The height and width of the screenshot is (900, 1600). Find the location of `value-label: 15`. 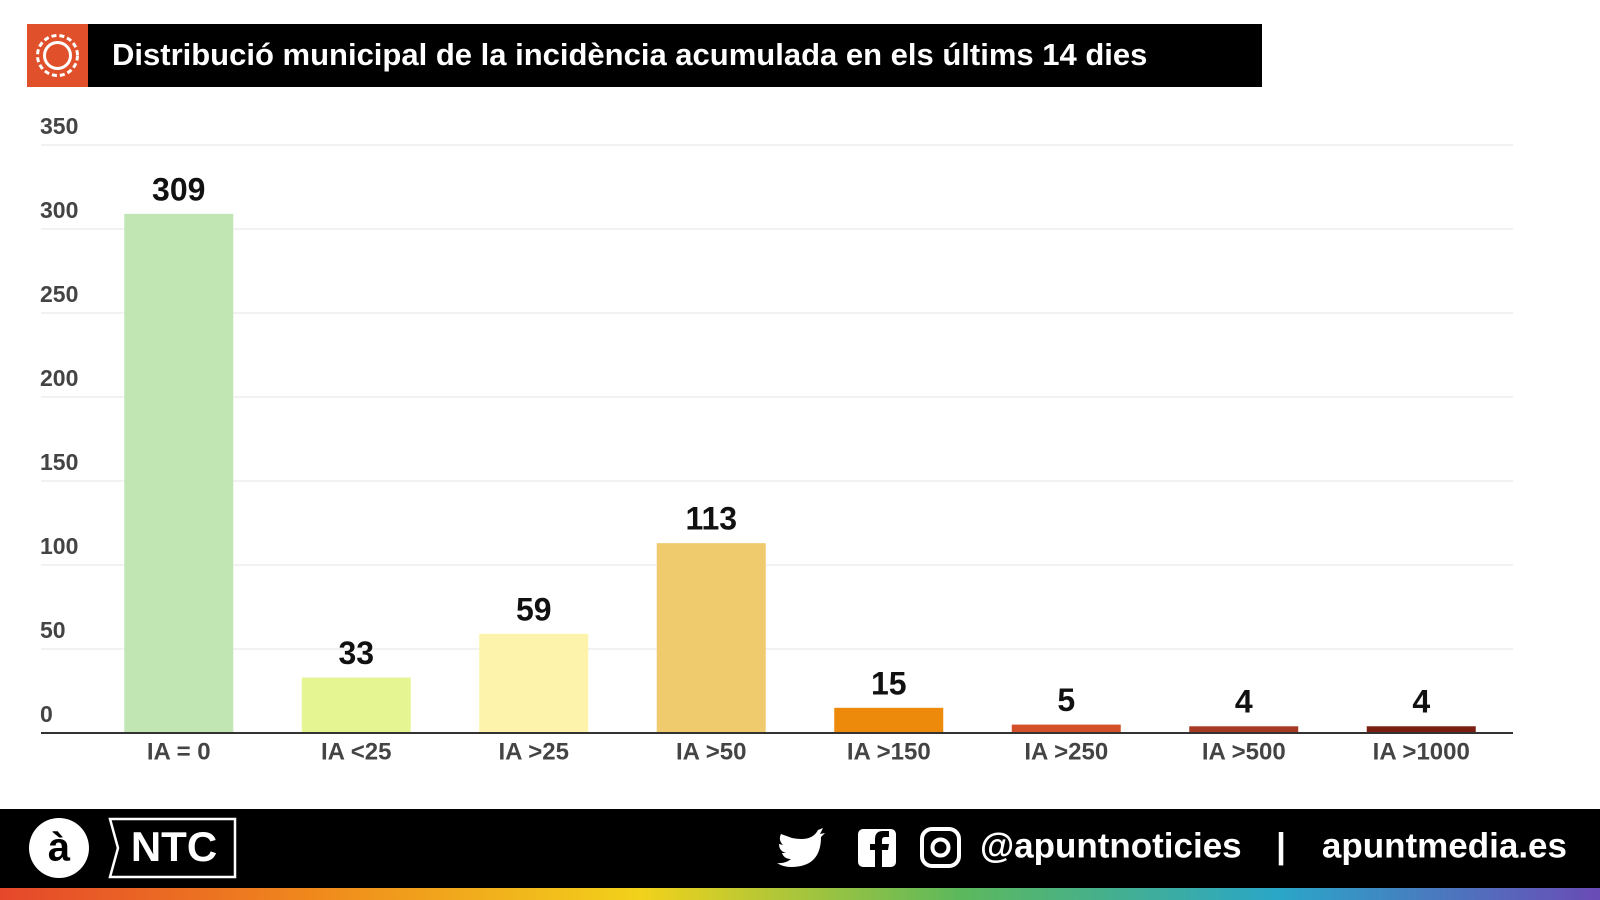

value-label: 15 is located at coordinates (889, 683).